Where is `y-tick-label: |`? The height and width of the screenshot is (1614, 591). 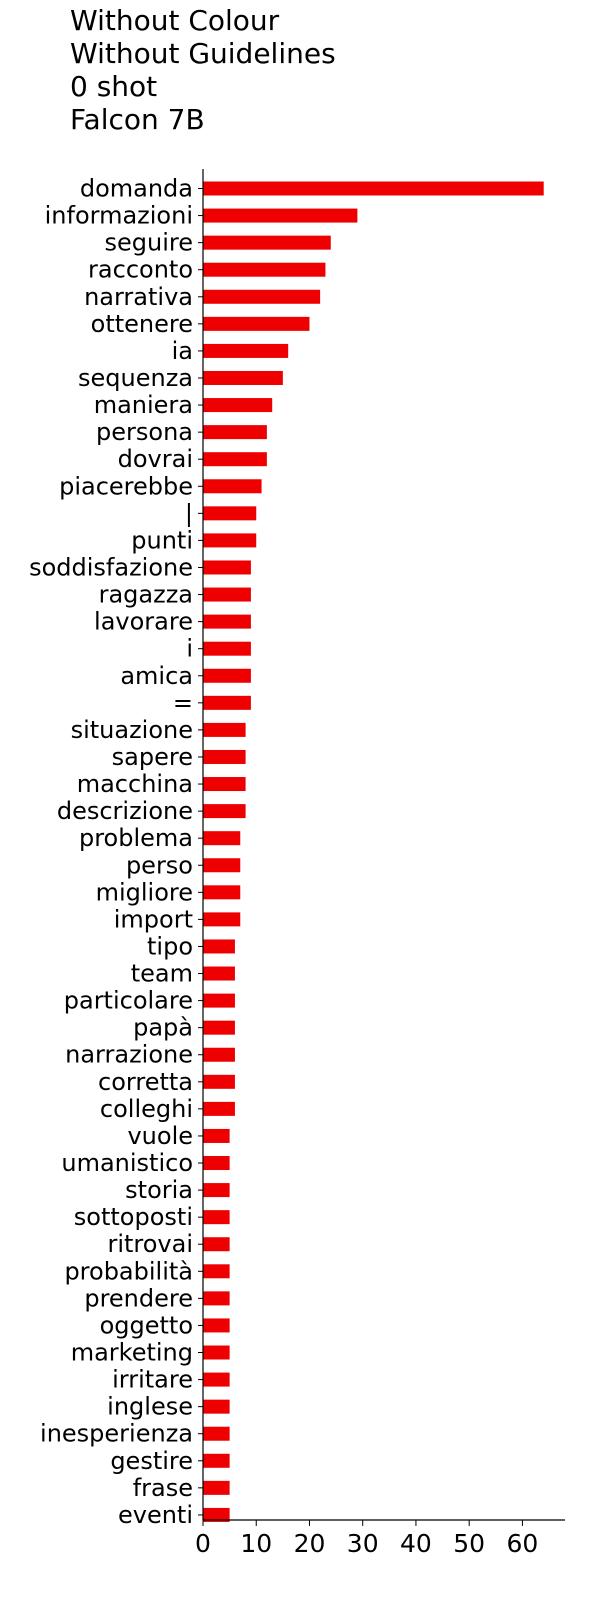 y-tick-label: | is located at coordinates (189, 513).